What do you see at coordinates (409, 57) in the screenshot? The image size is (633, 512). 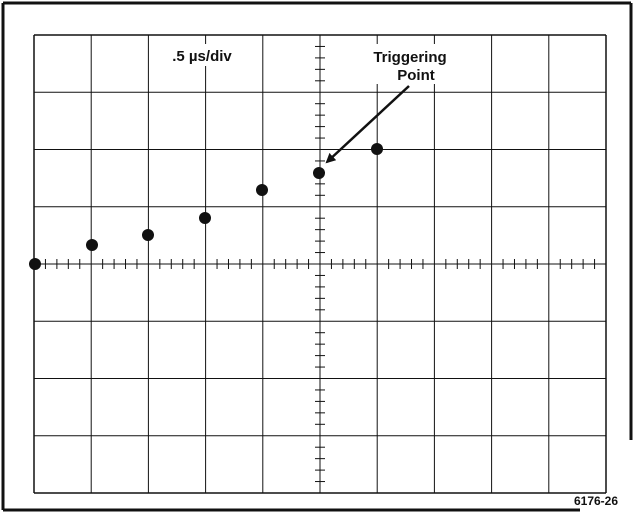 I see `annotation-line: Triggering` at bounding box center [409, 57].